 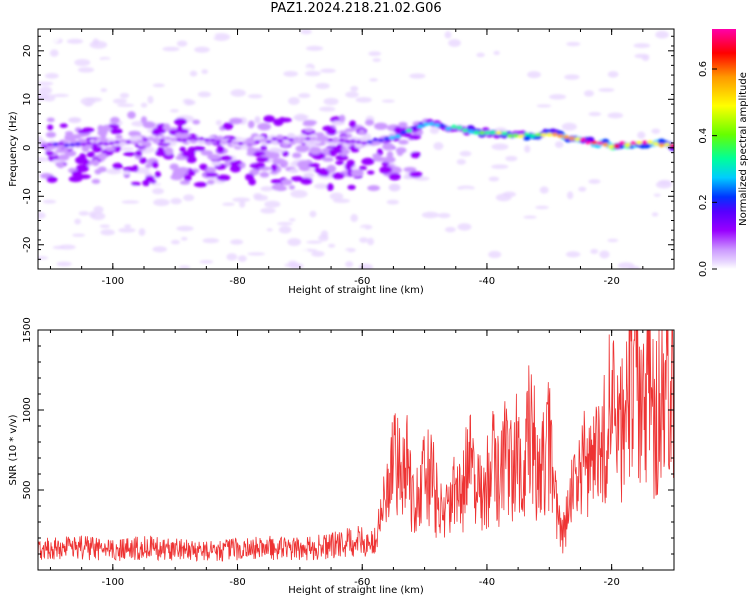 What do you see at coordinates (703, 136) in the screenshot?
I see `colorbar-tick-label: 0.4` at bounding box center [703, 136].